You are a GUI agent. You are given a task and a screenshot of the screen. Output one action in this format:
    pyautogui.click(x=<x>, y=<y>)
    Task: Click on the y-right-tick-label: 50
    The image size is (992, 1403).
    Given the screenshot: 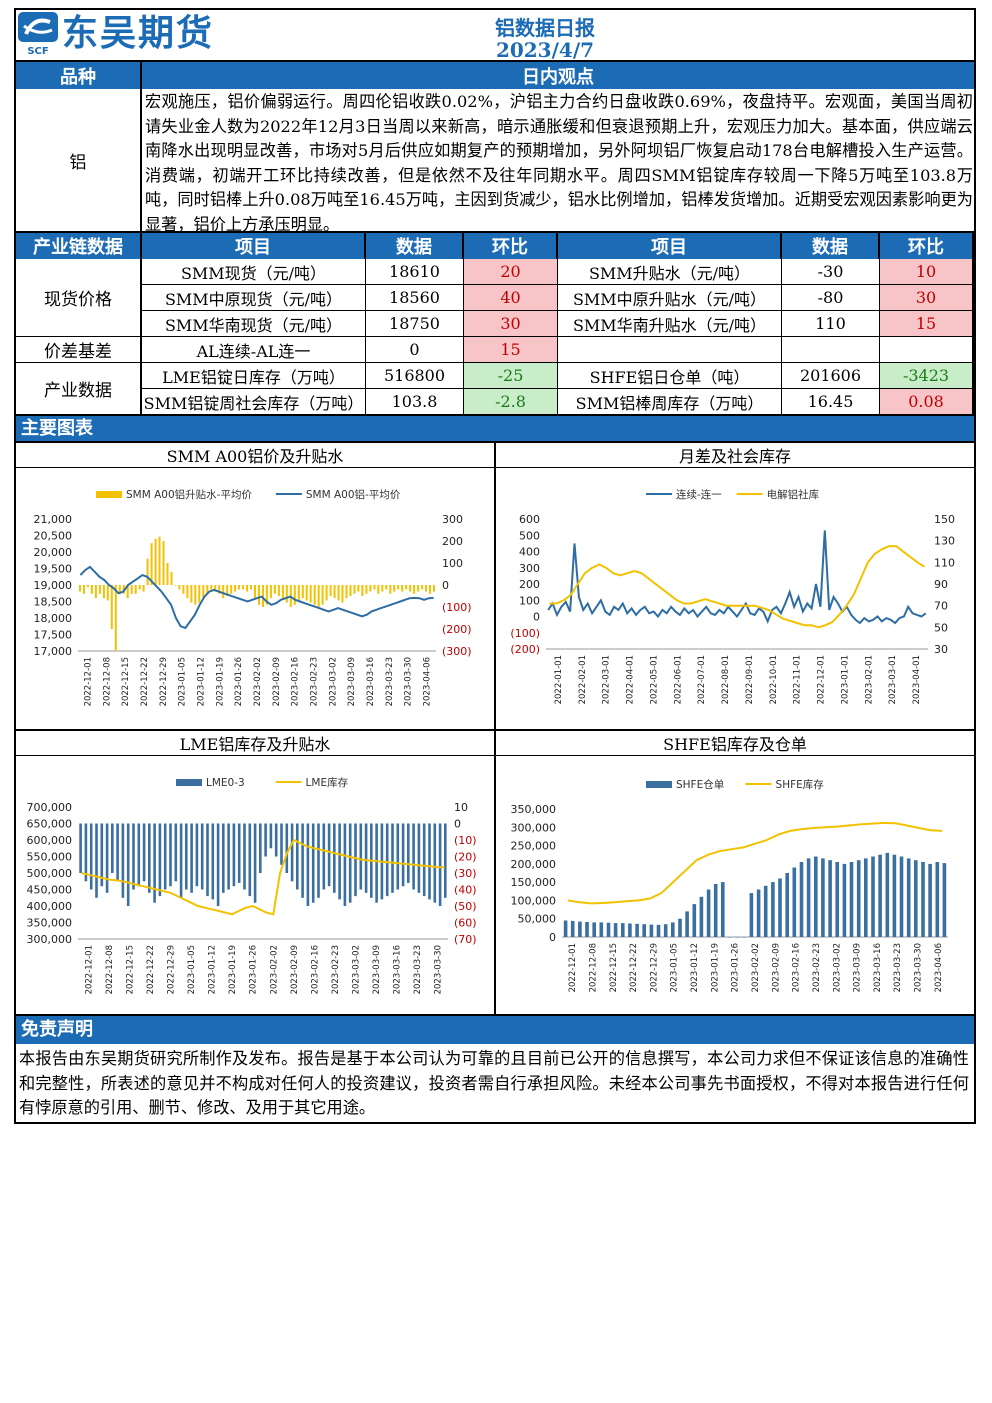 What is the action you would take?
    pyautogui.click(x=941, y=627)
    